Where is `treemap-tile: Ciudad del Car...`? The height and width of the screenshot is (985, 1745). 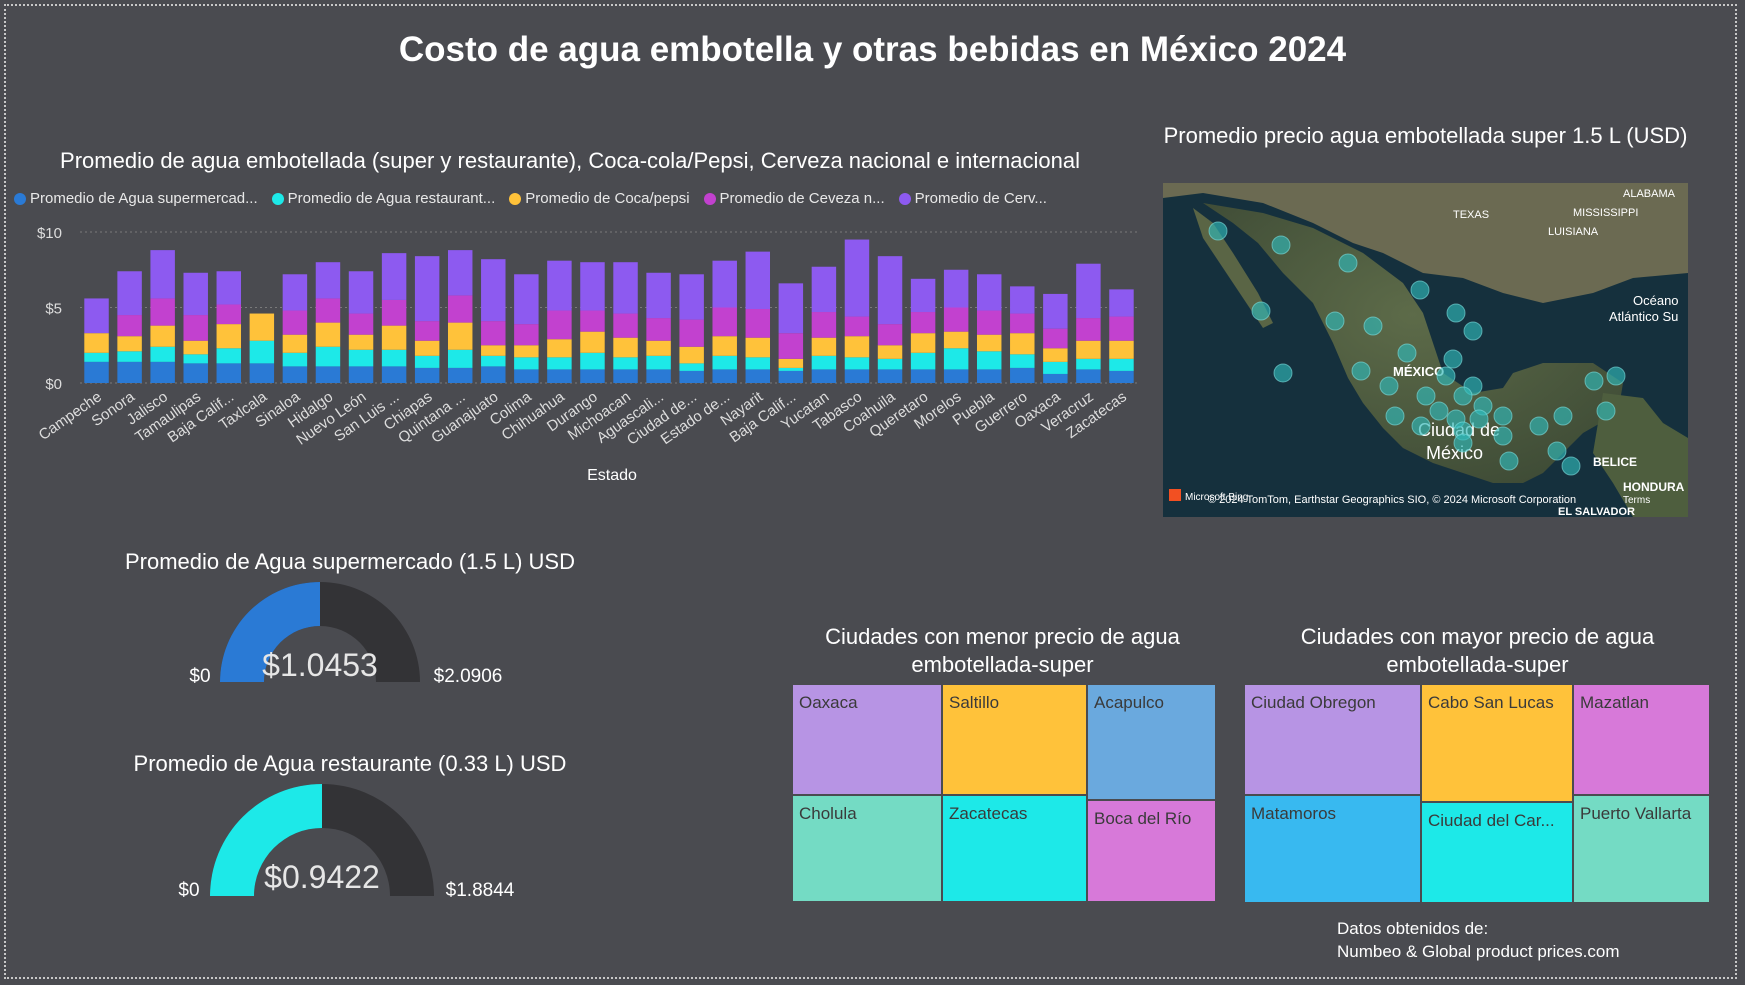
treemap-tile: Ciudad del Car... is located at coordinates (1497, 852).